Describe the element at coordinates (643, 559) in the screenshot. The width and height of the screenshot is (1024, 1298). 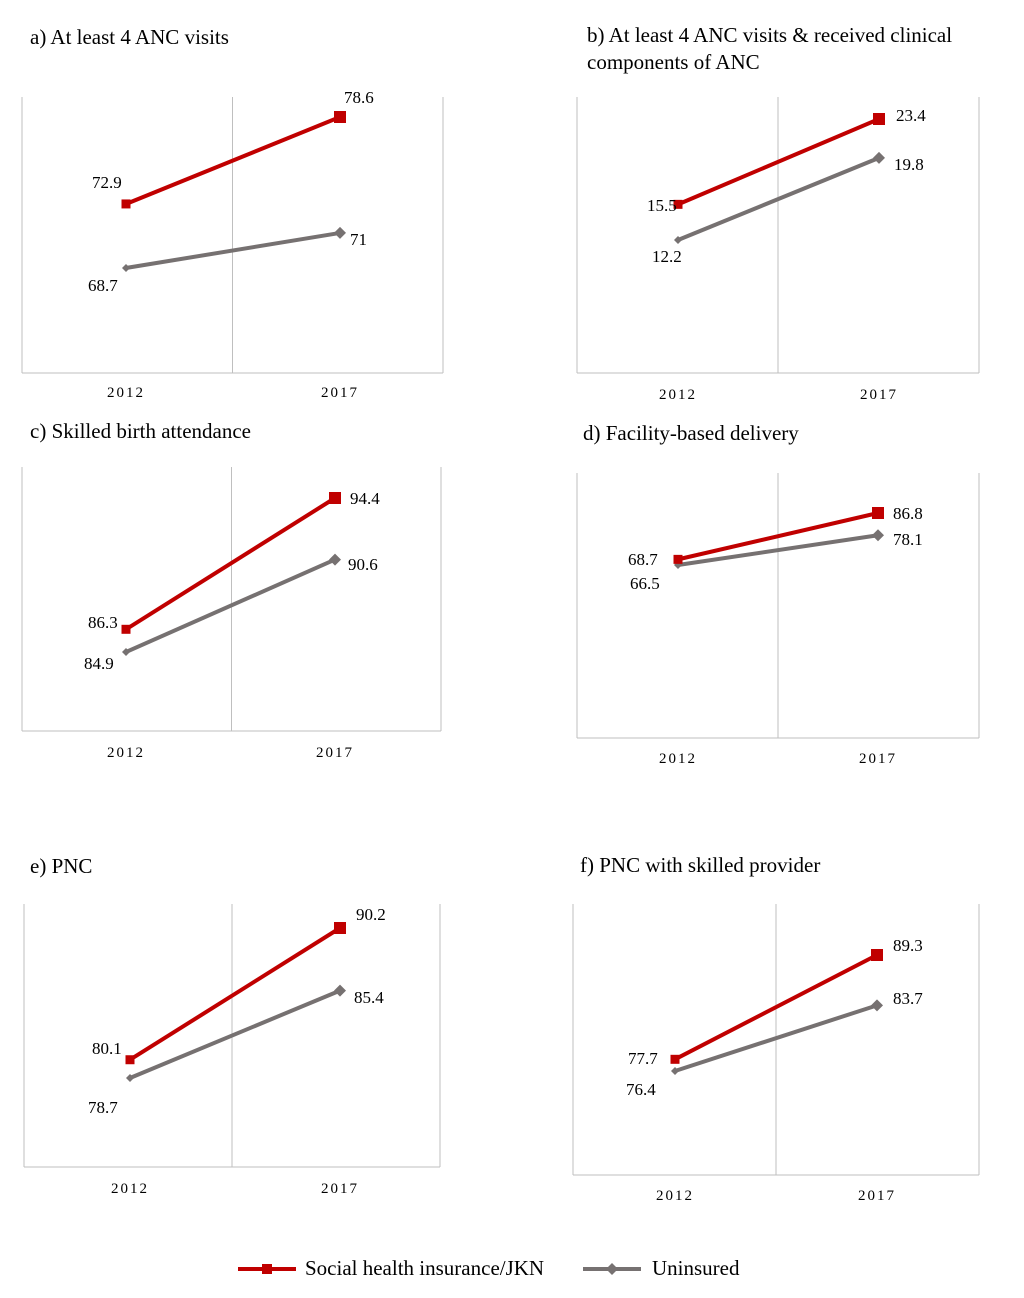
I see `insured-data-label: 68.7` at that location.